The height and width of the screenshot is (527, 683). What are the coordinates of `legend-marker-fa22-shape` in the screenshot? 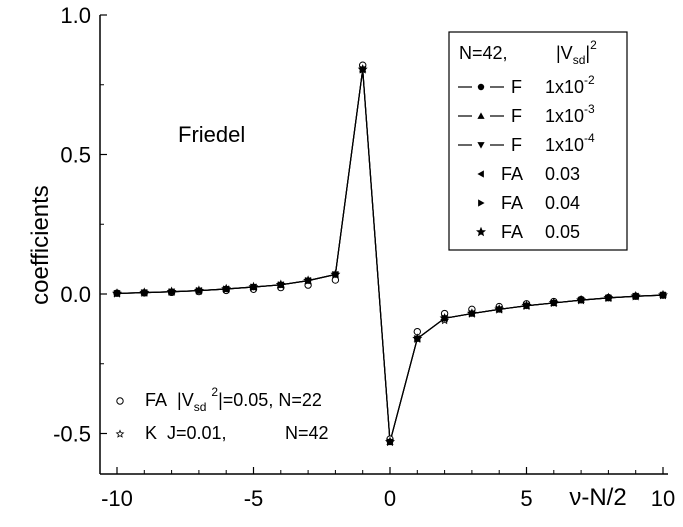 It's located at (120, 401).